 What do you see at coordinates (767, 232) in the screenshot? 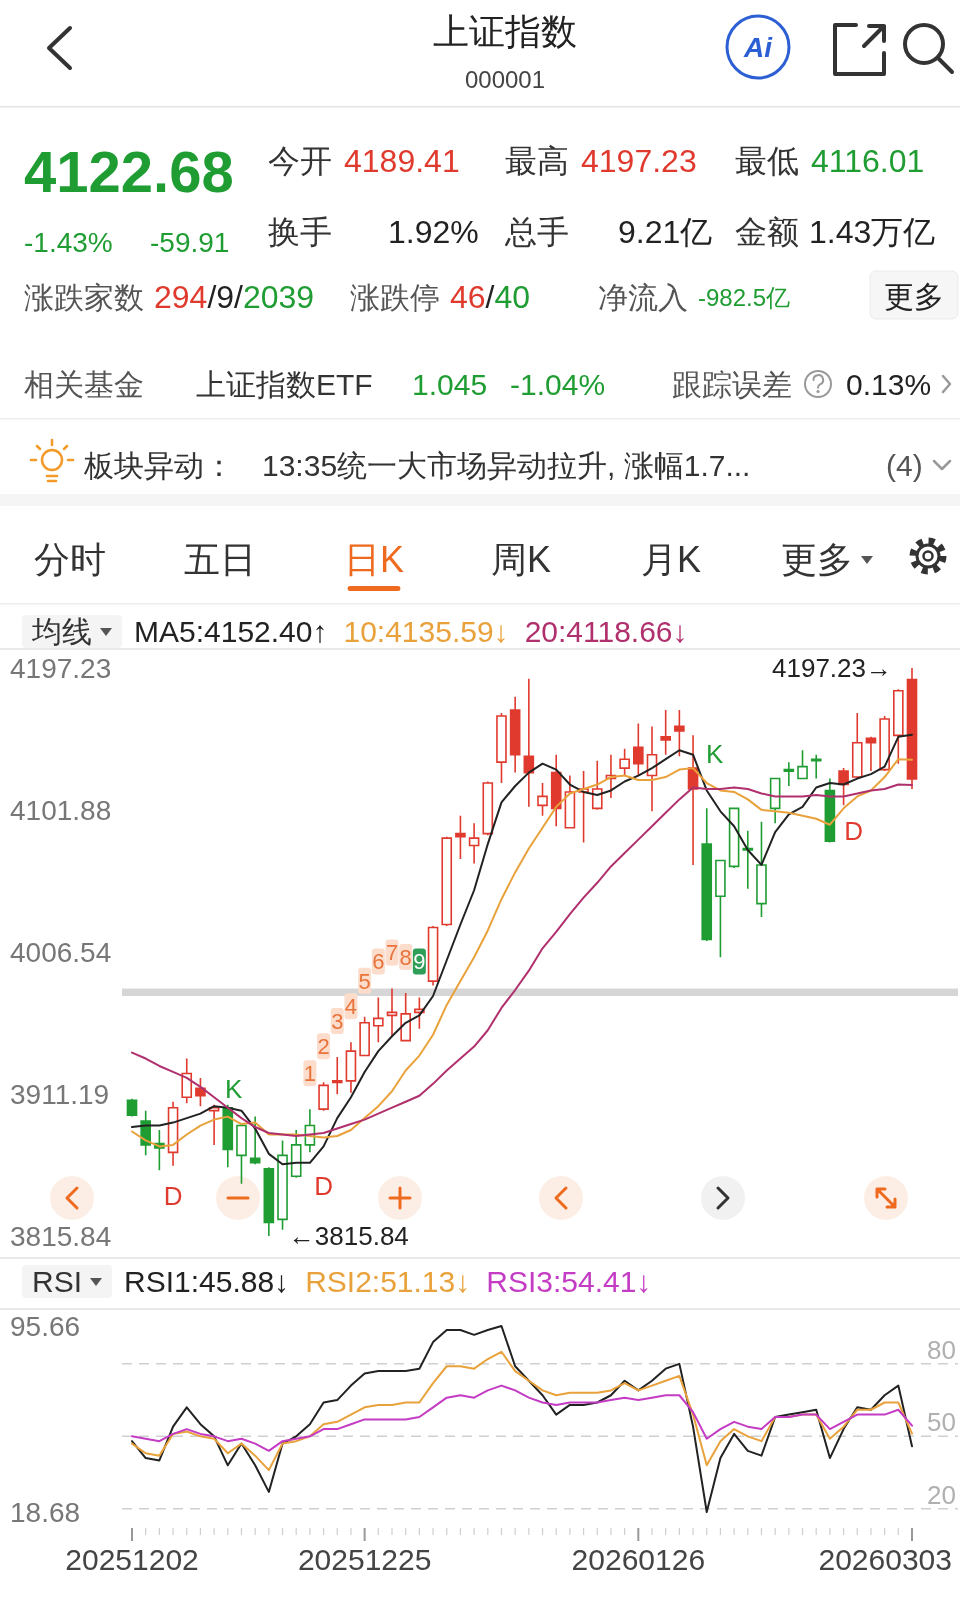
I see `text: 金额` at bounding box center [767, 232].